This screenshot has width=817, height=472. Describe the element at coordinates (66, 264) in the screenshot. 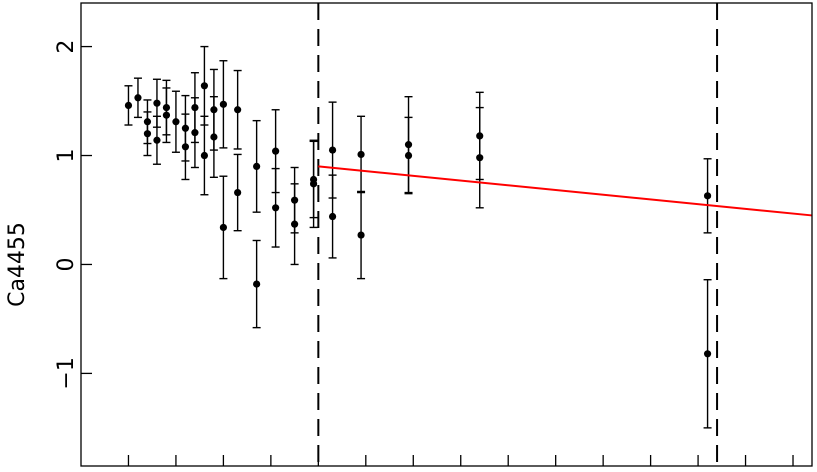

I see `y-tick-label: 0` at that location.